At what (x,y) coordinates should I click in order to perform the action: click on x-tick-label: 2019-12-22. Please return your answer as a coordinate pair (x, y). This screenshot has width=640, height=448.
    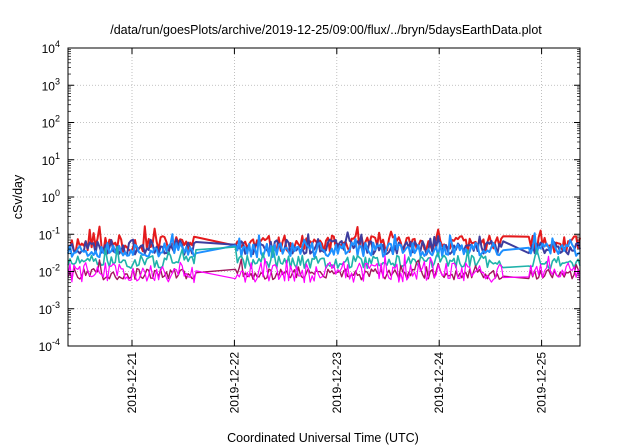
    Looking at the image, I should click on (234, 383).